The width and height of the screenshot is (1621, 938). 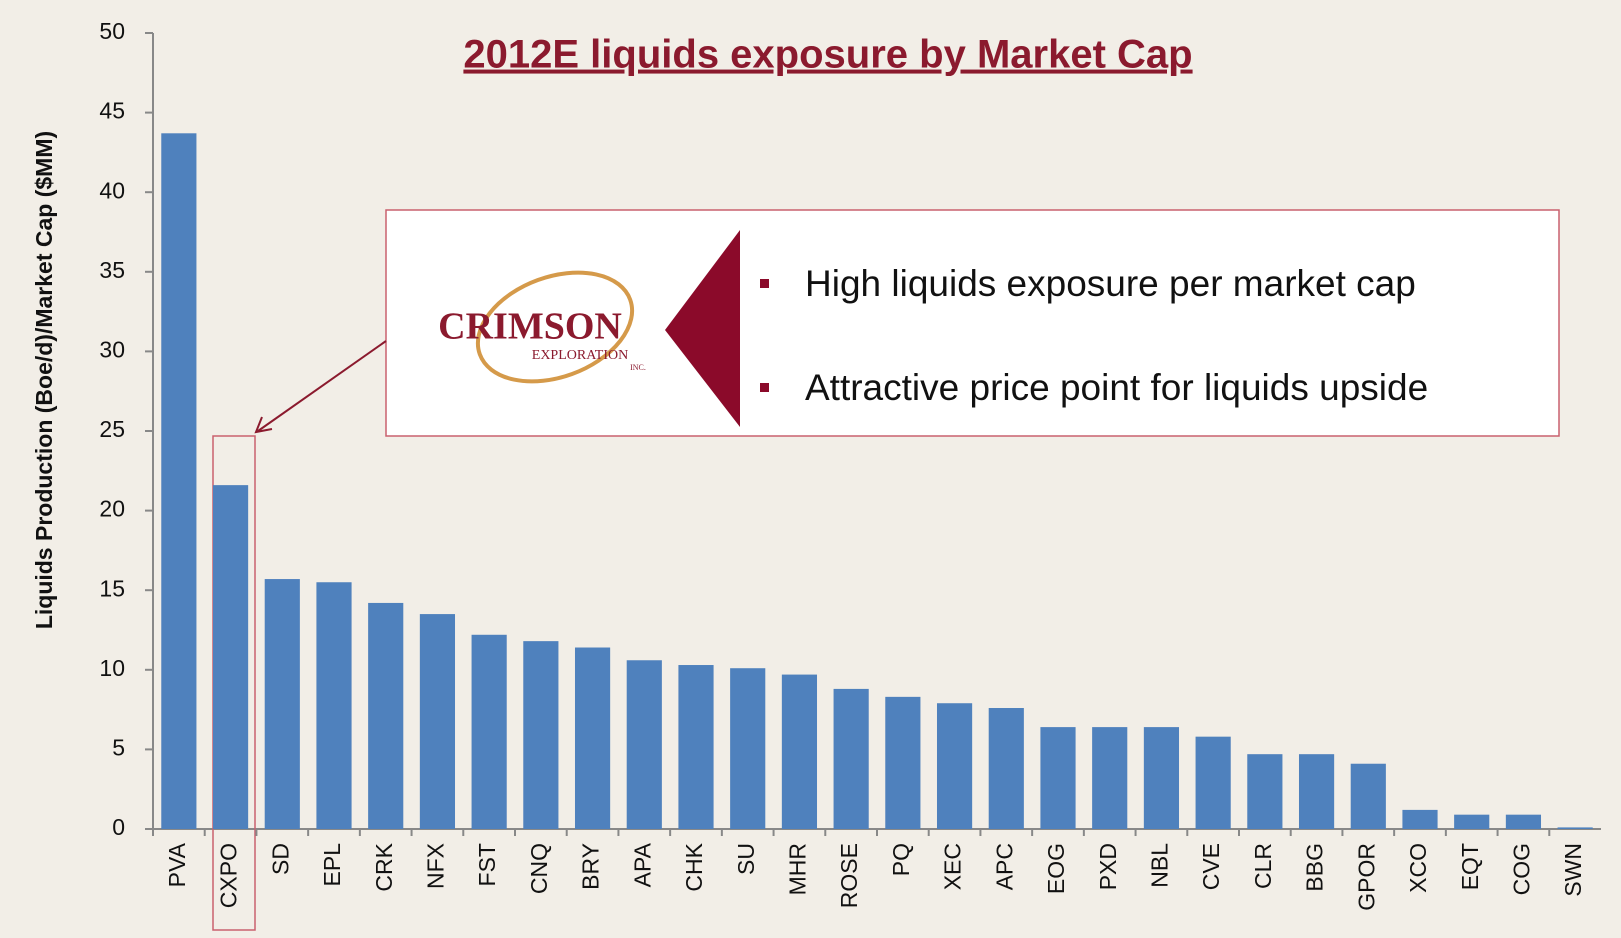 What do you see at coordinates (539, 868) in the screenshot?
I see `x-tick-label: CNQ` at bounding box center [539, 868].